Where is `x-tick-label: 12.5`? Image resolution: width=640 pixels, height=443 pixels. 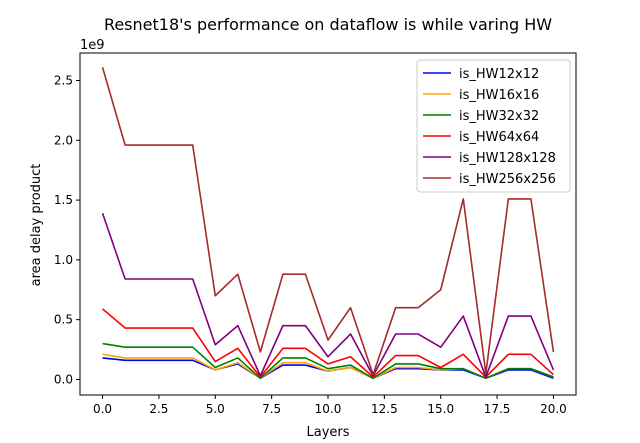
x-tick-label: 12.5 is located at coordinates (384, 409).